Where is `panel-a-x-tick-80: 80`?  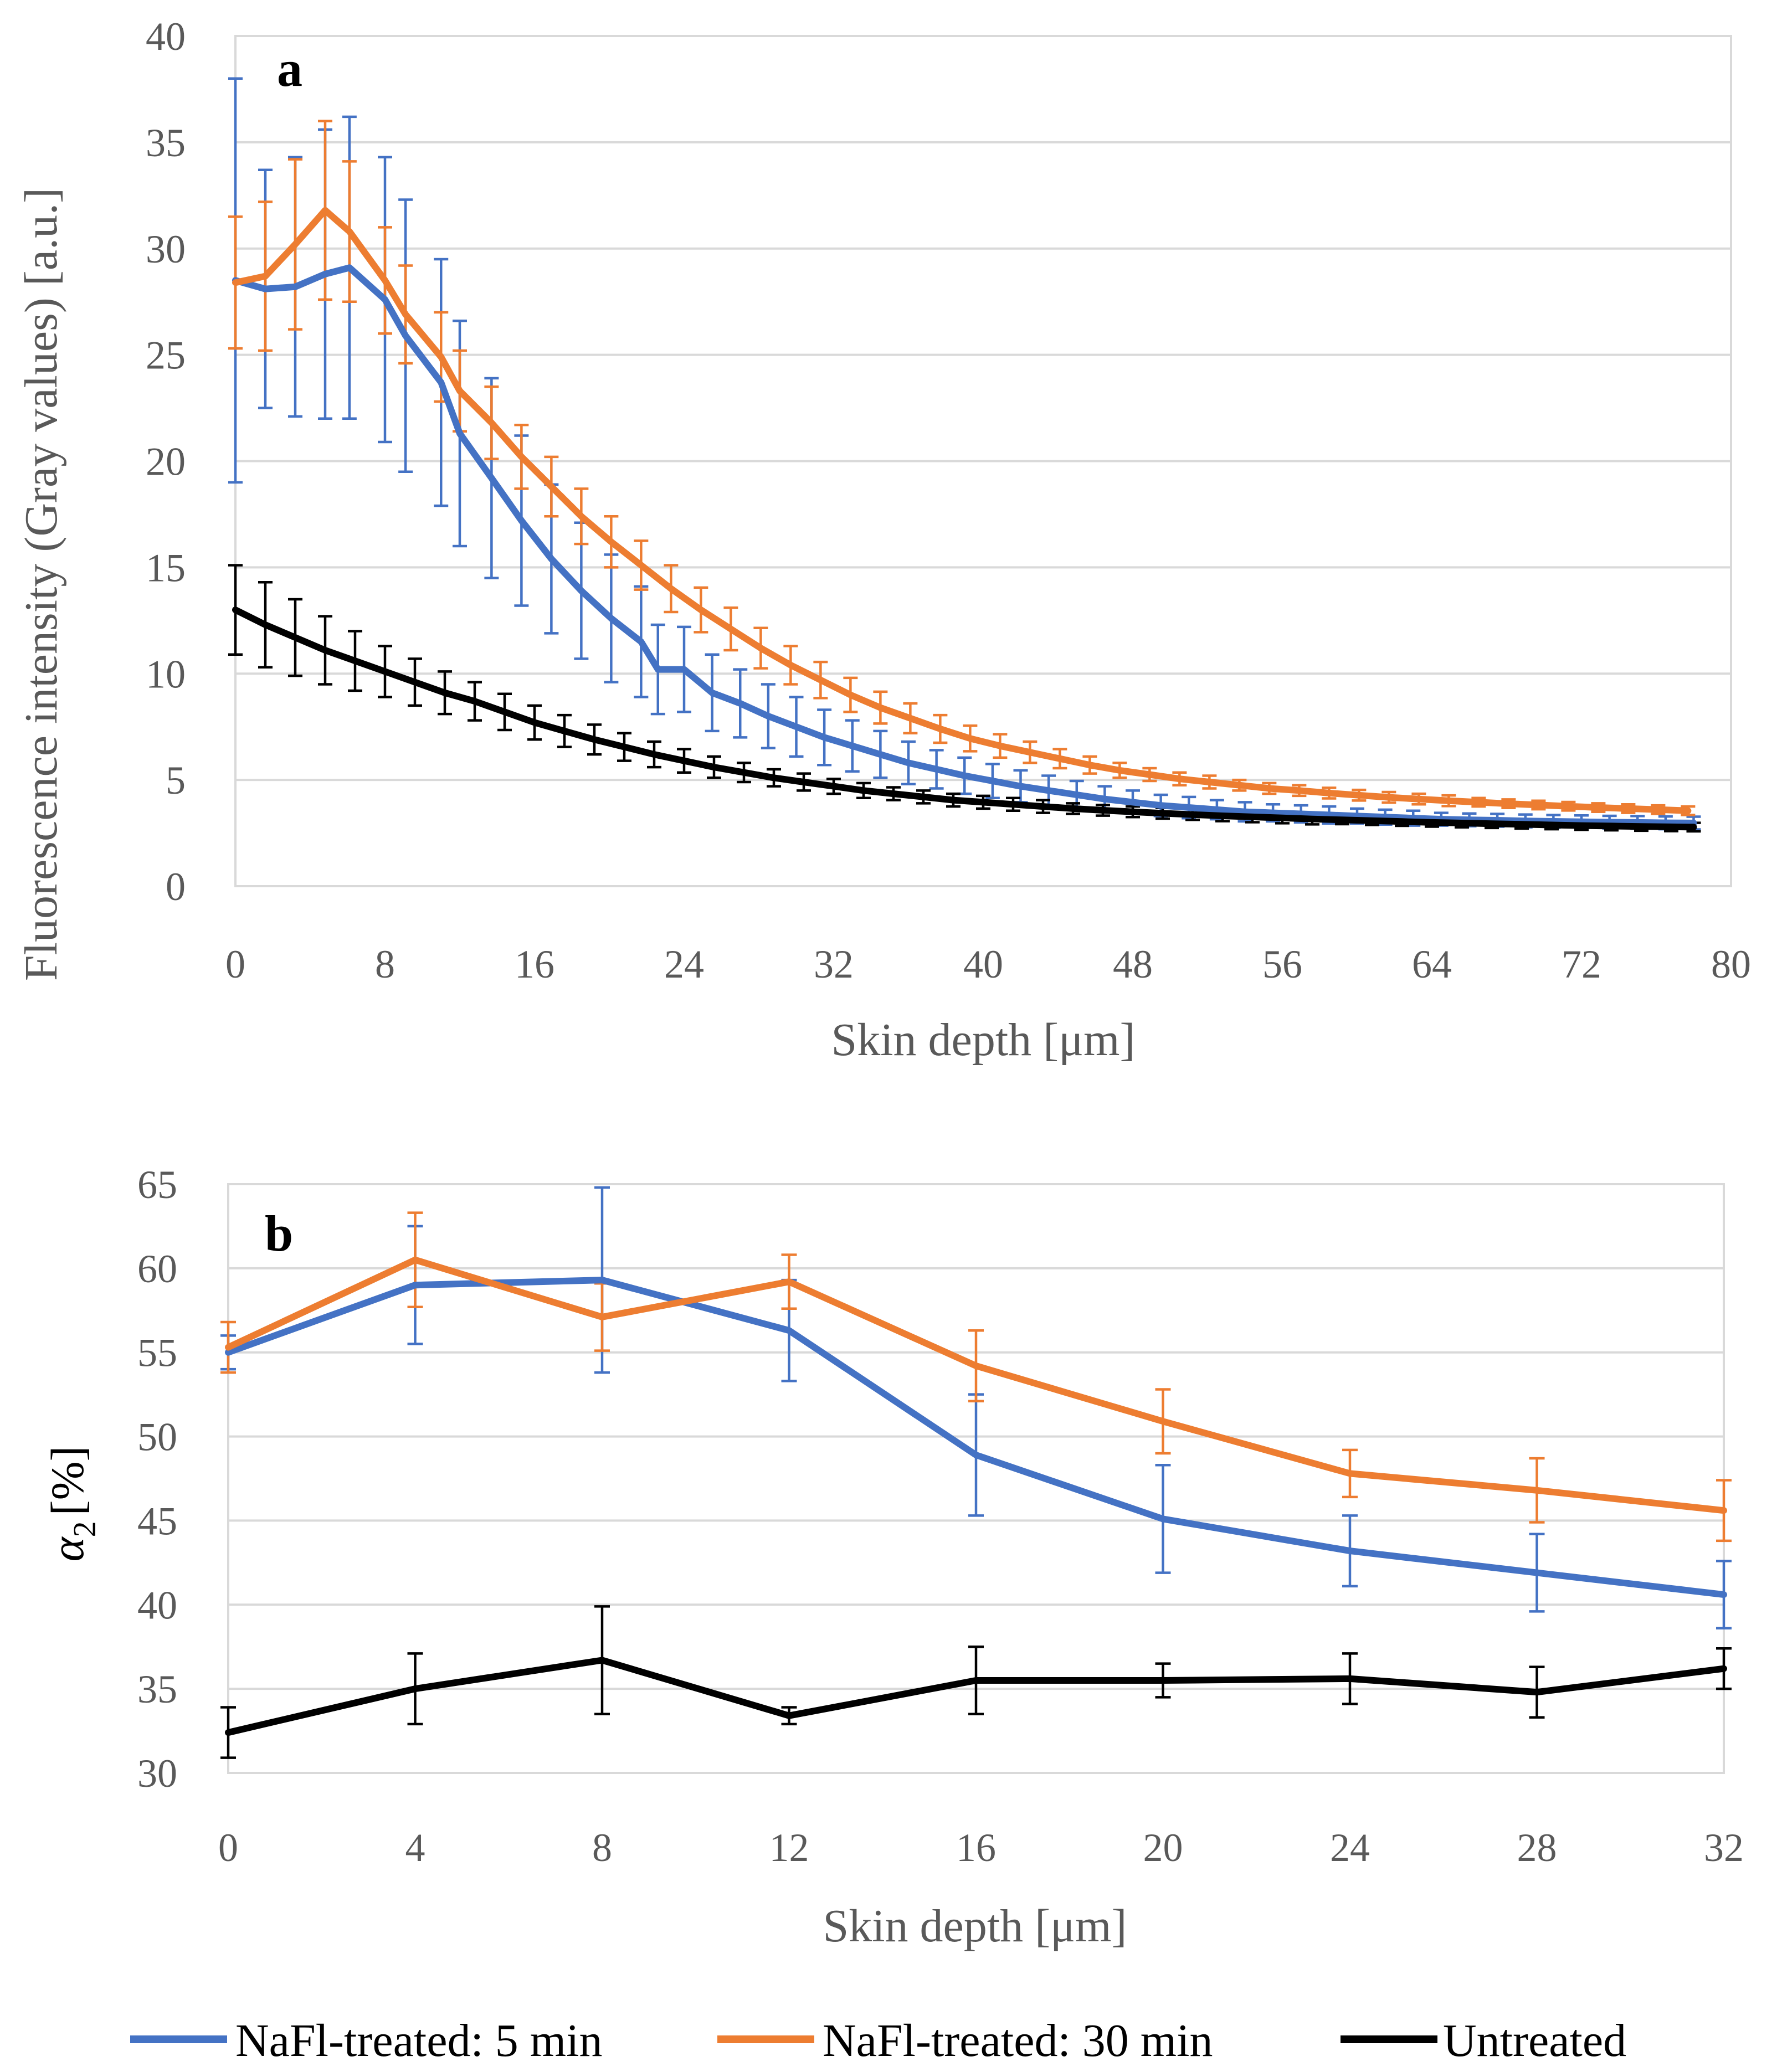
panel-a-x-tick-80: 80 is located at coordinates (1731, 964).